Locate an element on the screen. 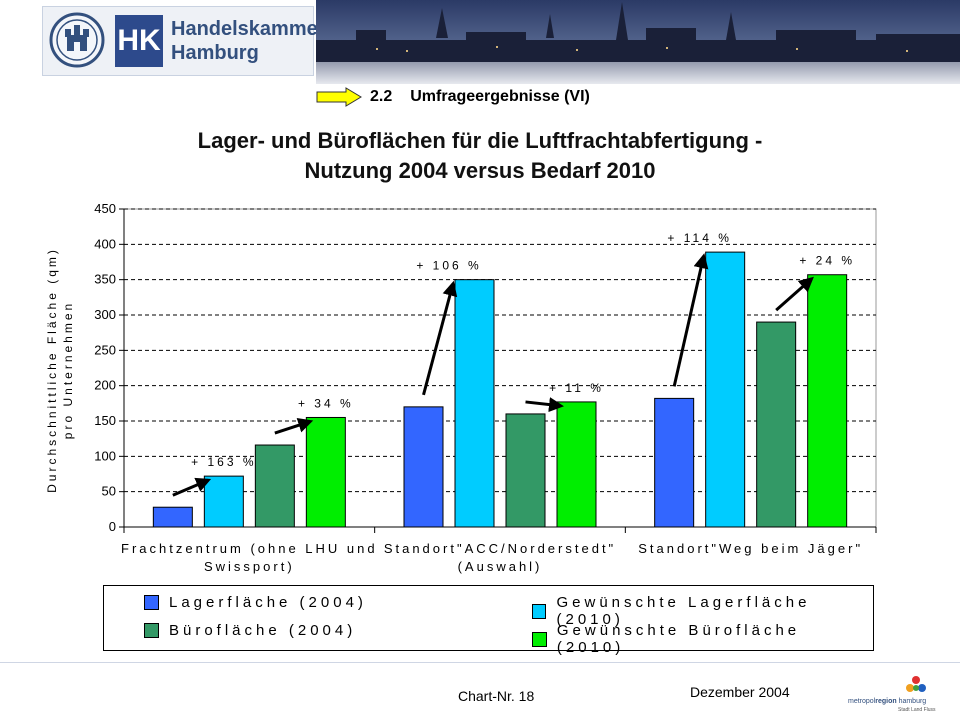  legend-item-gewuenschte-lagerflaeche-2010: Gewünschte Lagerfläche (2010) is located at coordinates (702, 611).